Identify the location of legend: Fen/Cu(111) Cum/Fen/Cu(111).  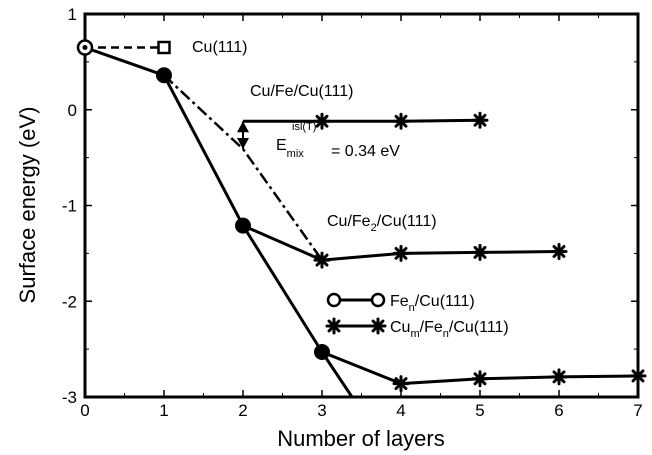
(417, 316).